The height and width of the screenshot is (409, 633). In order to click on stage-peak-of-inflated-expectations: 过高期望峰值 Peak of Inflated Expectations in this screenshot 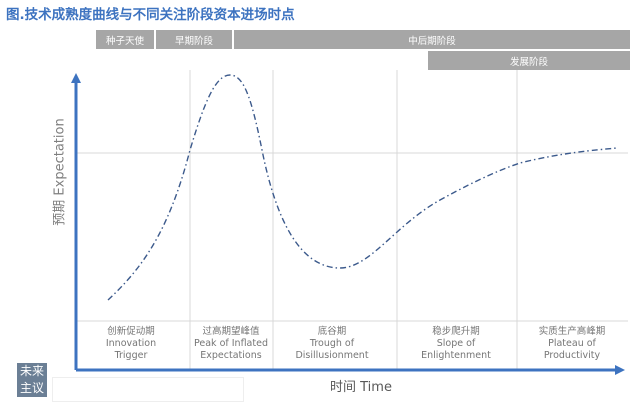, I will do `click(231, 344)`.